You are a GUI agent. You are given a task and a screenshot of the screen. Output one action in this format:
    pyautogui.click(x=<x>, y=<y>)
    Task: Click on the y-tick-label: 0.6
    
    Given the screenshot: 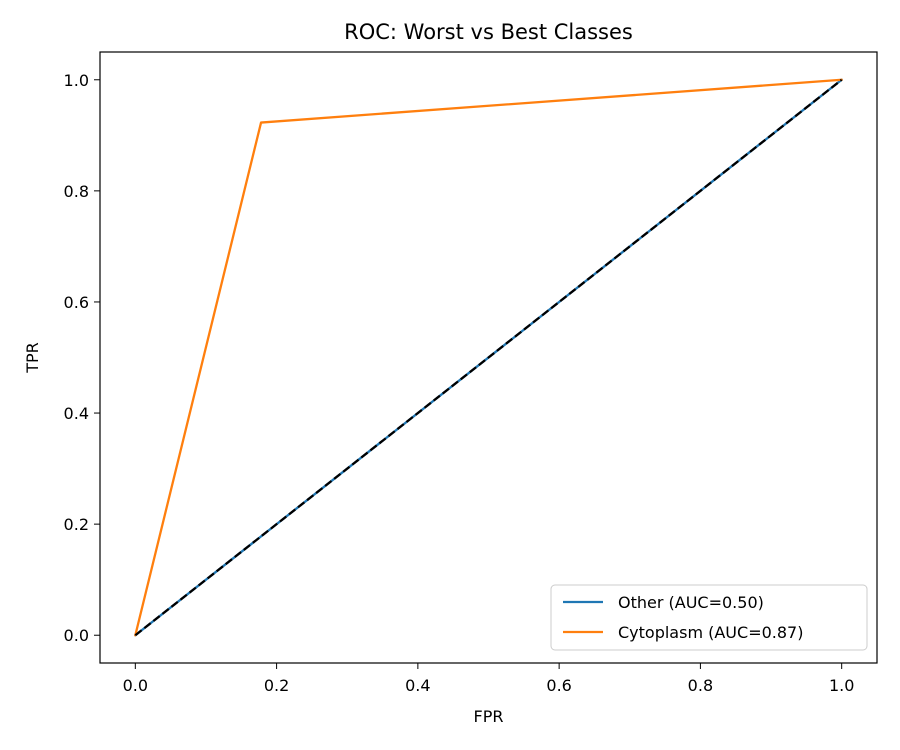 What is the action you would take?
    pyautogui.click(x=76, y=302)
    